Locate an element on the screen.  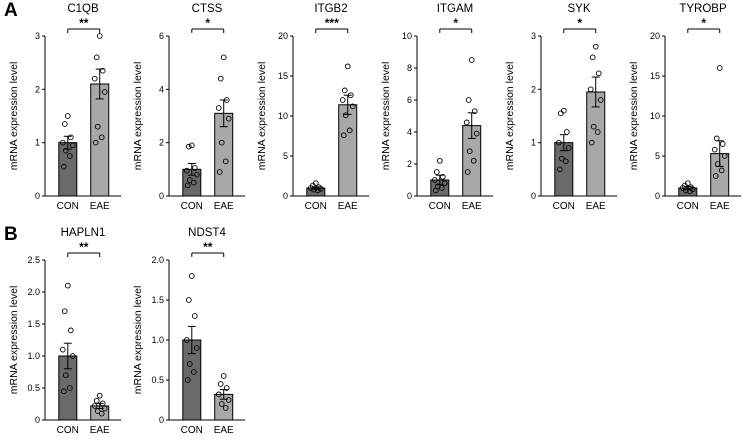
chart-title-ctss: CTSS is located at coordinates (207, 9).